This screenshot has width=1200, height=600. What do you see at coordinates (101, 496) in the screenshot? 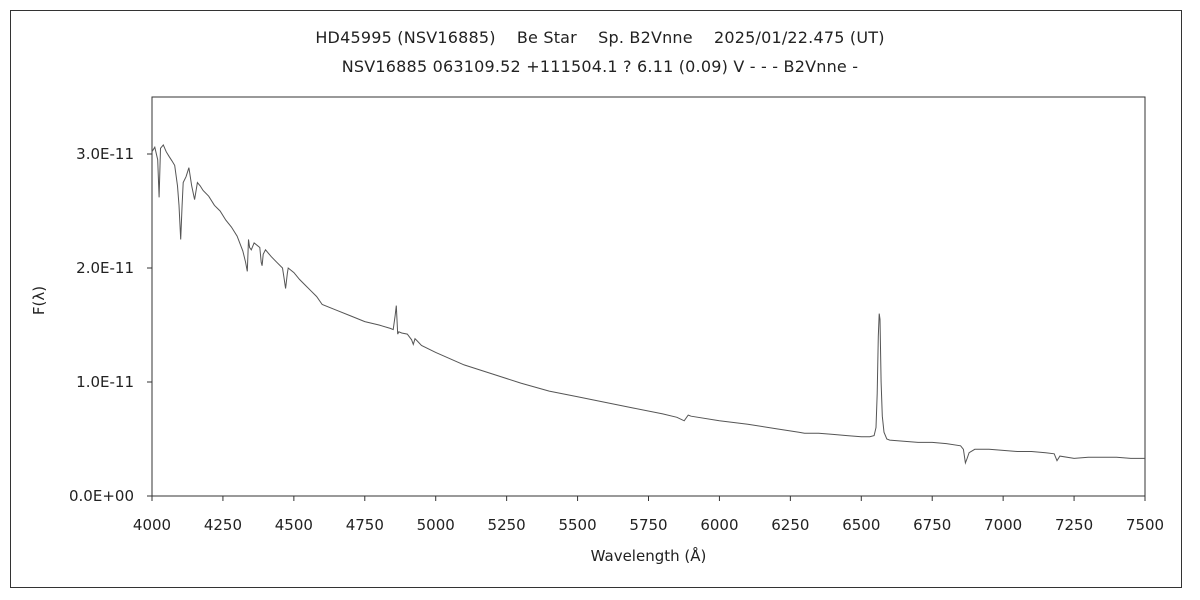
I see `y-tick-label: 0.0E+00` at bounding box center [101, 496].